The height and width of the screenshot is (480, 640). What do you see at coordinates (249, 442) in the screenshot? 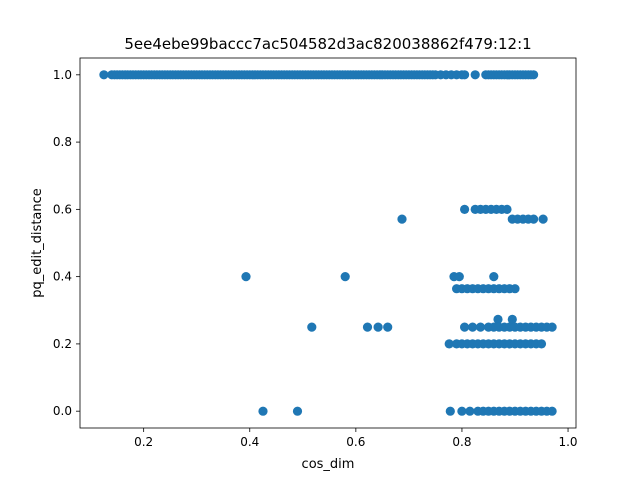
I see `x-tick-label: 0.4` at bounding box center [249, 442].